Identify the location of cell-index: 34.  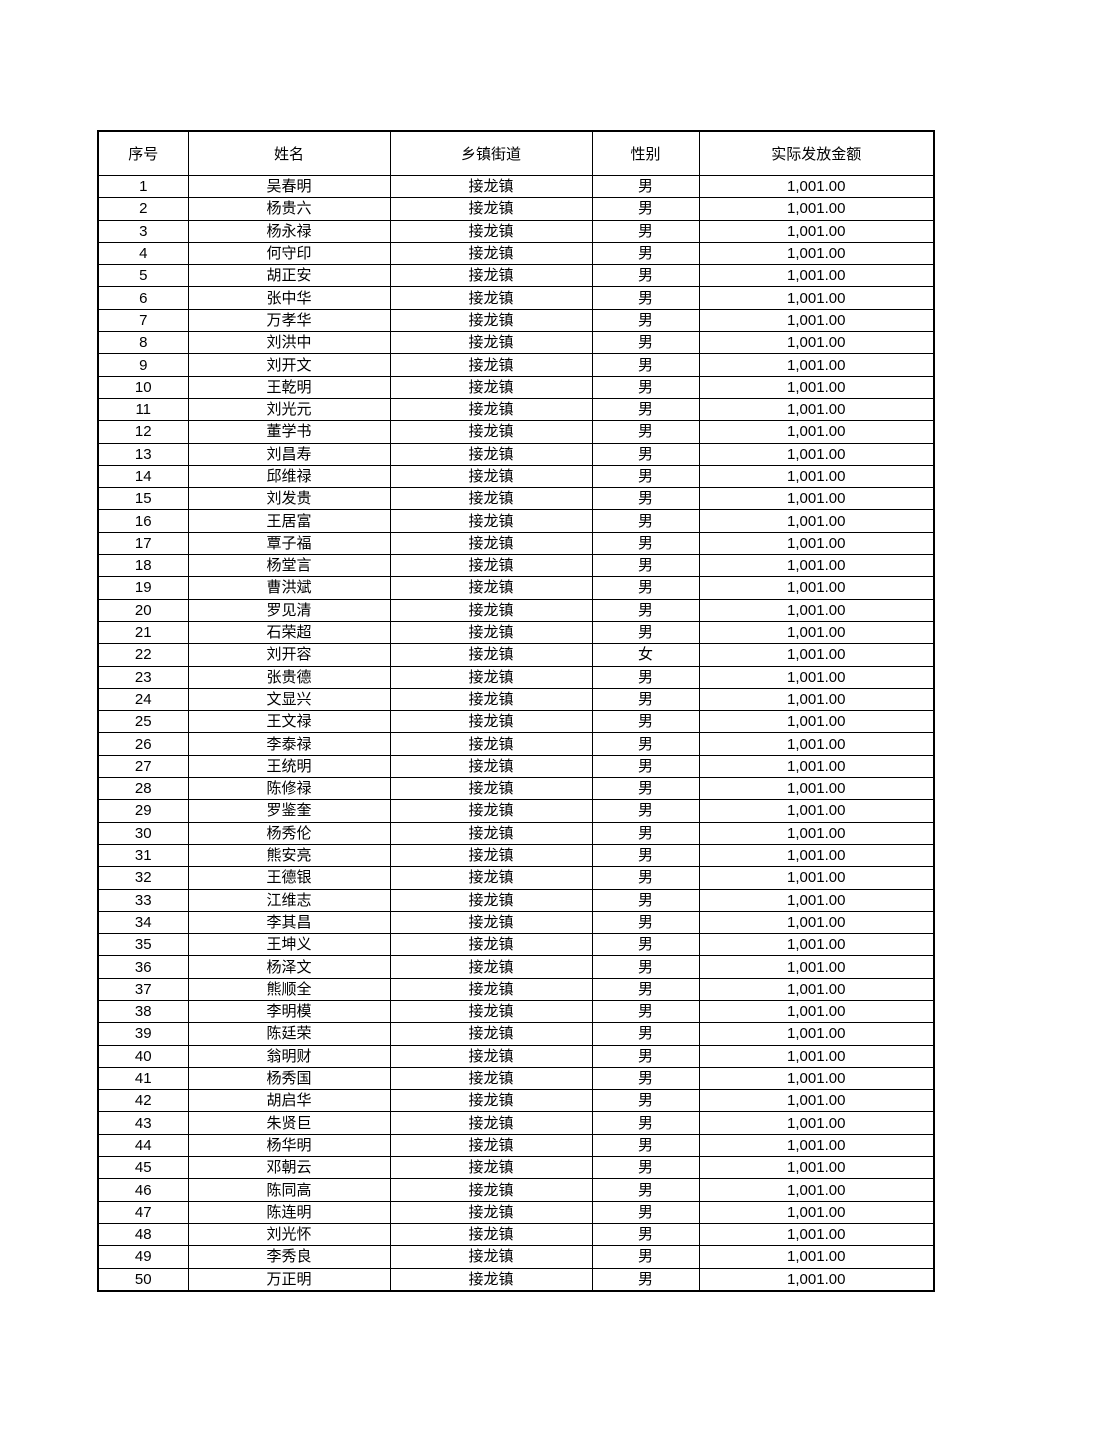
(143, 922).